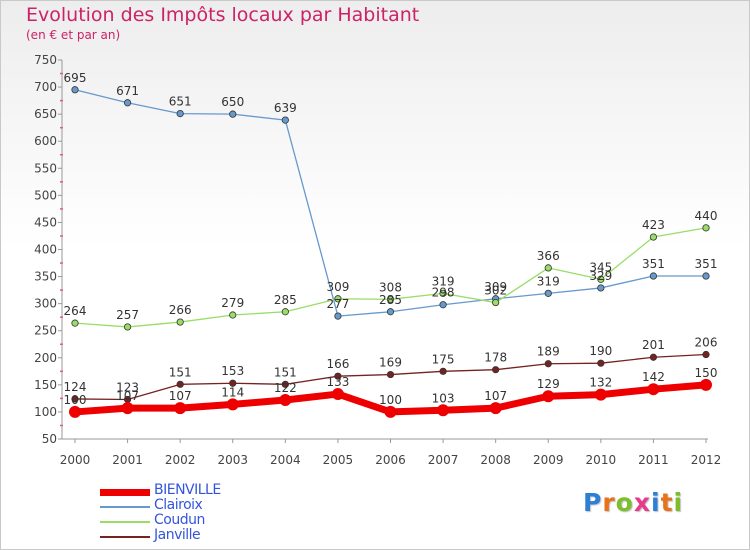  I want to click on logo-letter: o, so click(624, 502).